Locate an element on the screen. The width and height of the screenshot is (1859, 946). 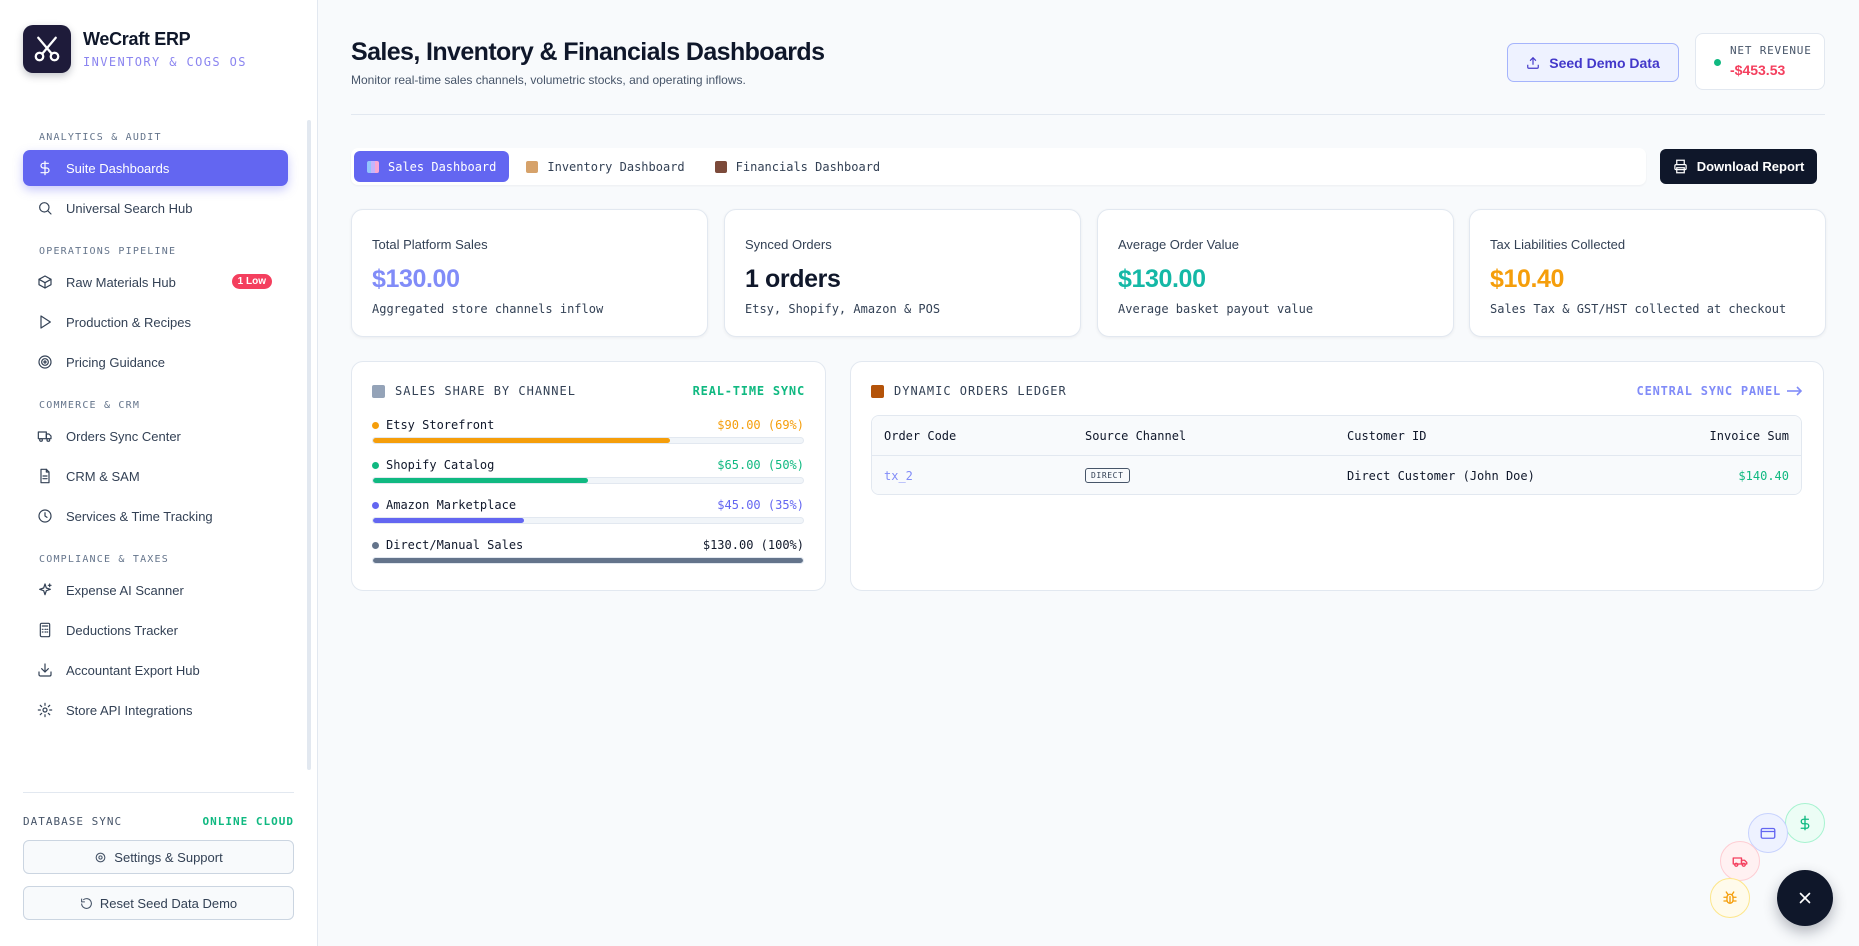
tab-label: Sales Dashboard is located at coordinates (442, 166).